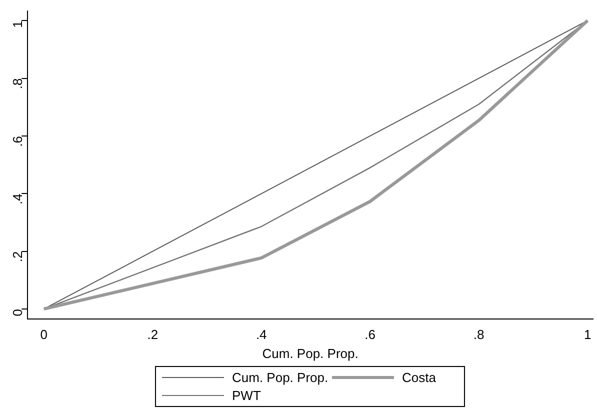 Image resolution: width=597 pixels, height=420 pixels. What do you see at coordinates (280, 377) in the screenshot?
I see `legend-label: Cum. Pop. Prop.` at bounding box center [280, 377].